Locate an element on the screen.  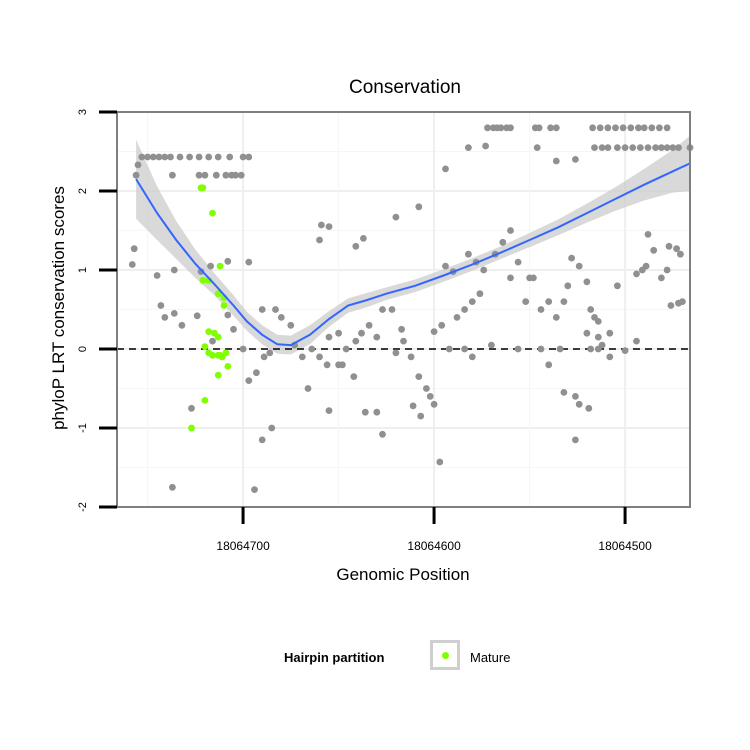
x-tick-label: 18064600 is located at coordinates (434, 546).